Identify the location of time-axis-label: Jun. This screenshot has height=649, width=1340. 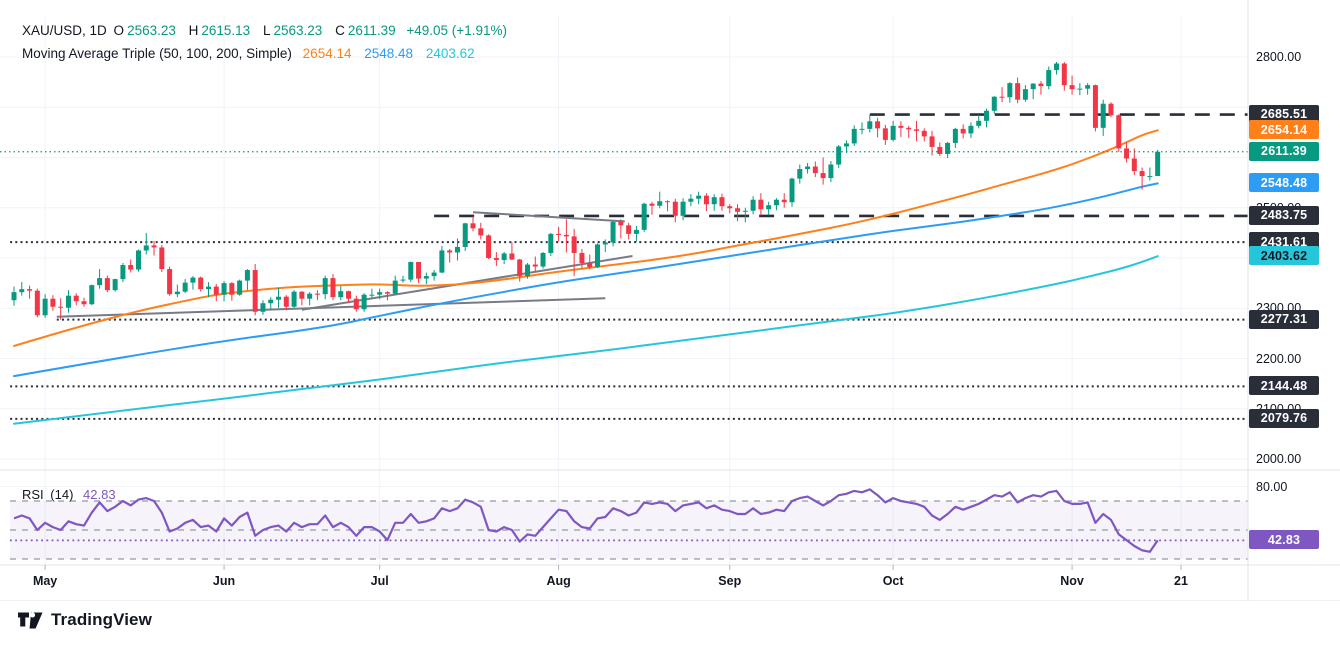
(224, 581).